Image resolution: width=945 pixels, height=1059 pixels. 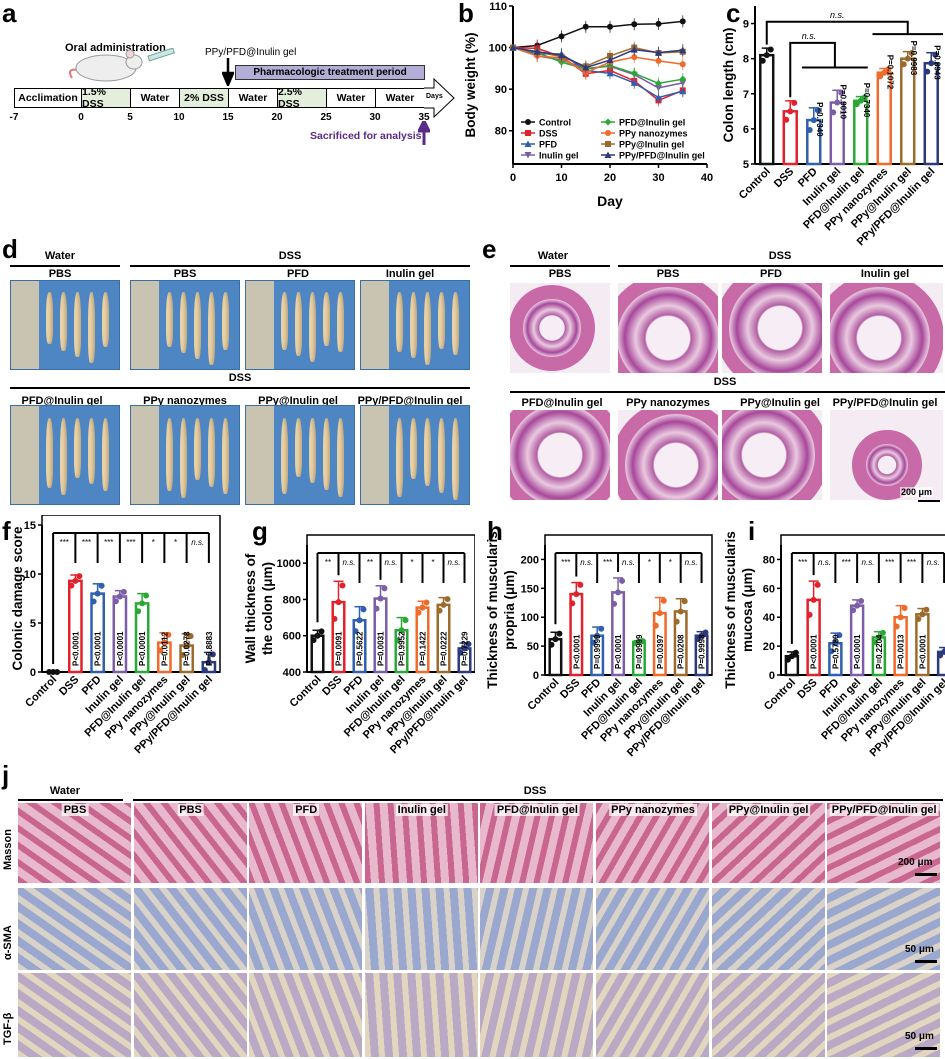 What do you see at coordinates (884, 810) in the screenshot?
I see `column-label: PPy/PFD@Inulin gel` at bounding box center [884, 810].